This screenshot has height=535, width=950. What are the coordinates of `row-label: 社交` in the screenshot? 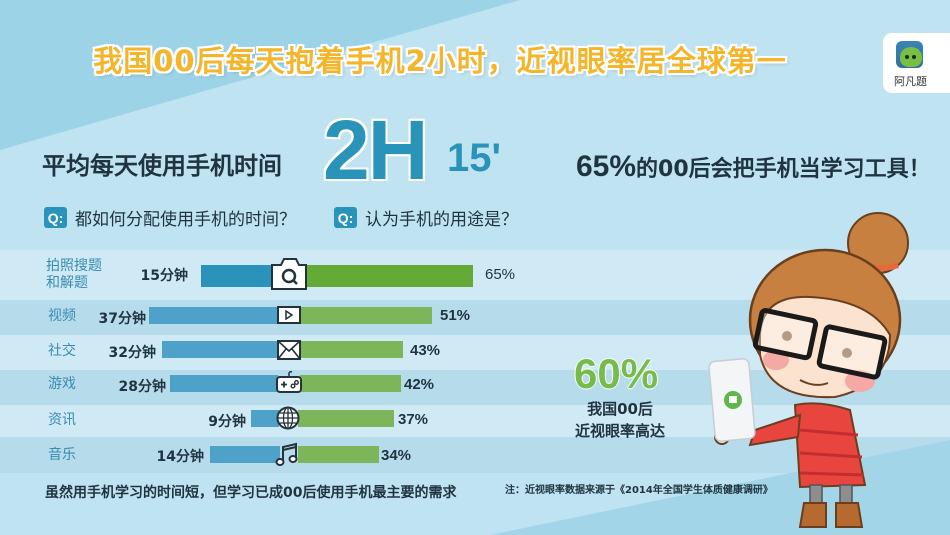 It's located at (62, 351).